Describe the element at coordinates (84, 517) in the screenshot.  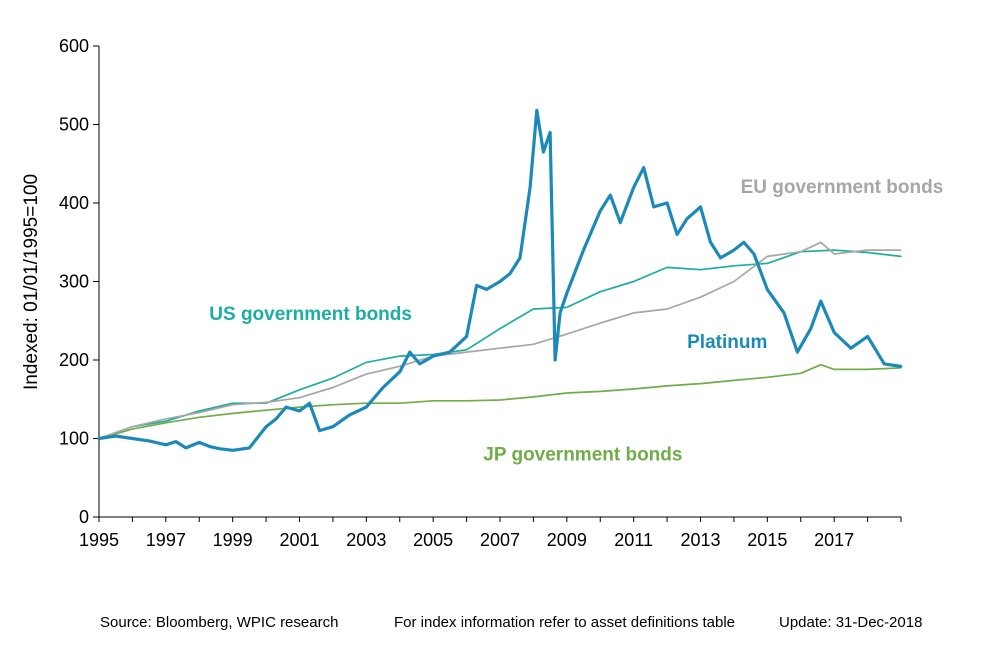
I see `y-tick-label: 0` at that location.